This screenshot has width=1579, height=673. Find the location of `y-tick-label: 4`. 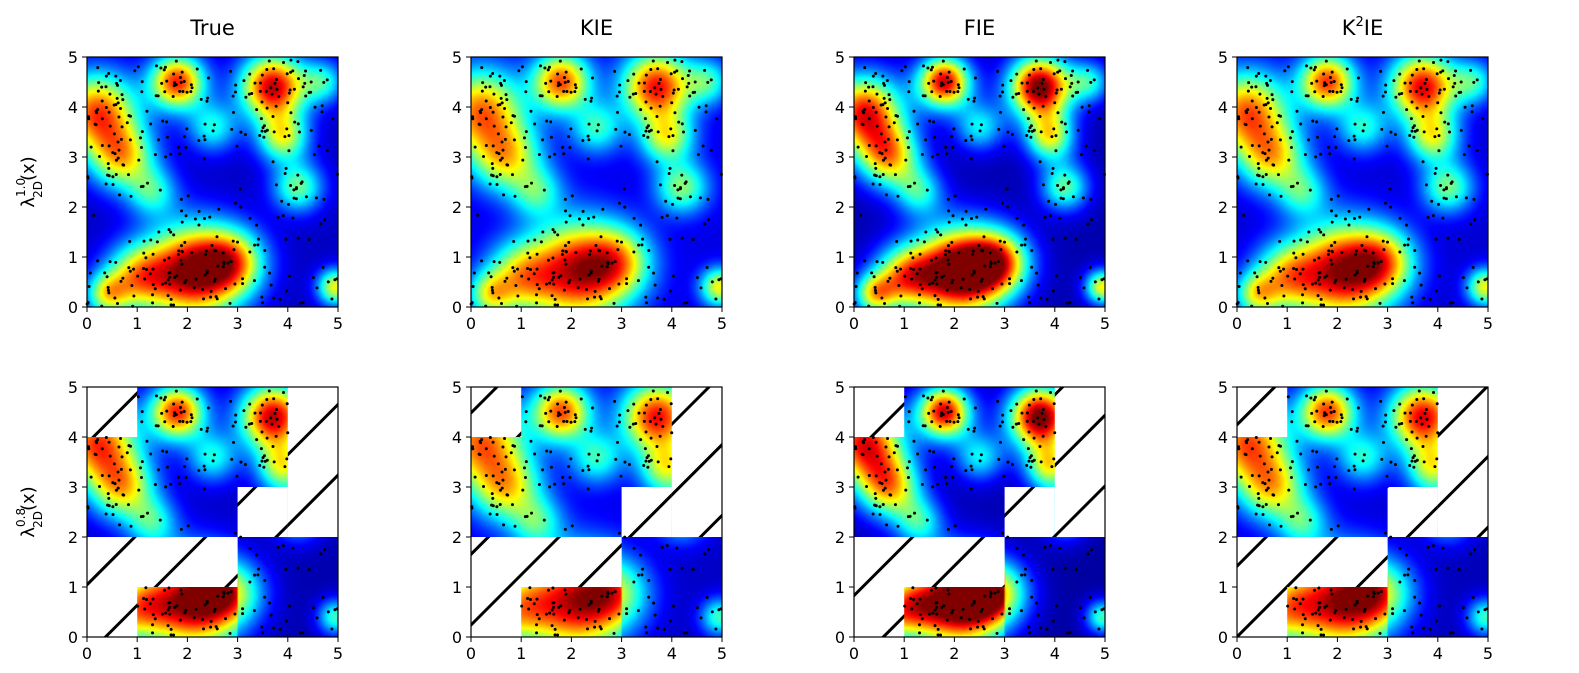

y-tick-label: 4 is located at coordinates (1223, 107).